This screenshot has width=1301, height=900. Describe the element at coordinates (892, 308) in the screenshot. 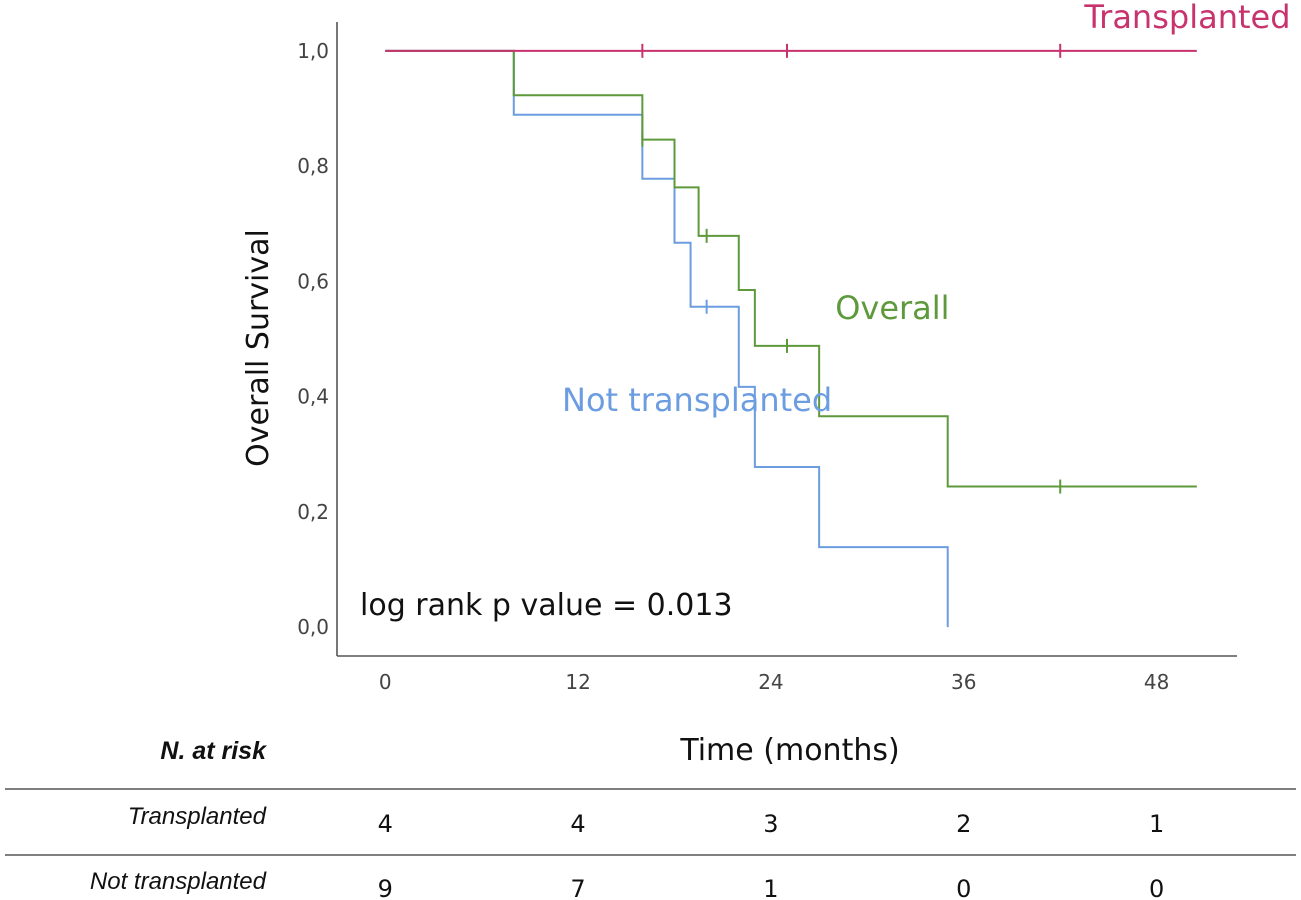

I see `series-label-overall: Overall` at that location.